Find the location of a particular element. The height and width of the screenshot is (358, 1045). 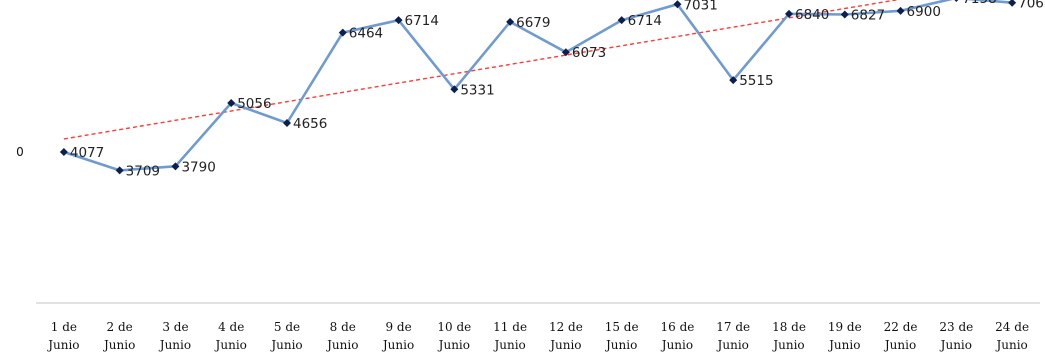

data-label: 7063 is located at coordinates (1031, 6).